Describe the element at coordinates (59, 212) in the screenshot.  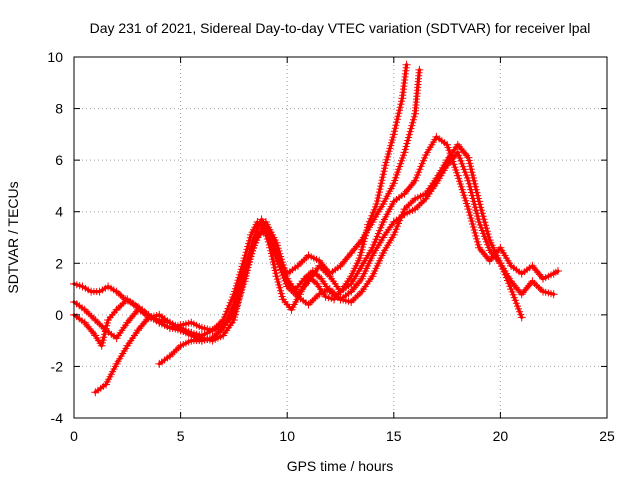
I see `y-tick-label: 4` at that location.